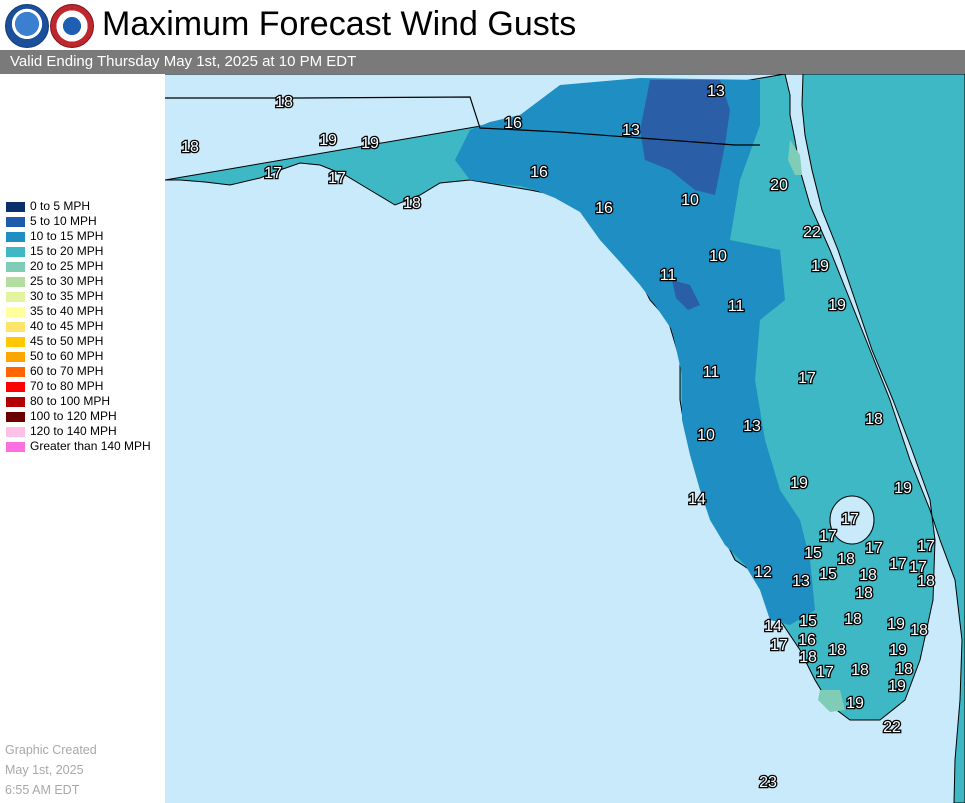 The image size is (965, 803). Describe the element at coordinates (27, 26) in the screenshot. I see `noaa-logo` at that location.